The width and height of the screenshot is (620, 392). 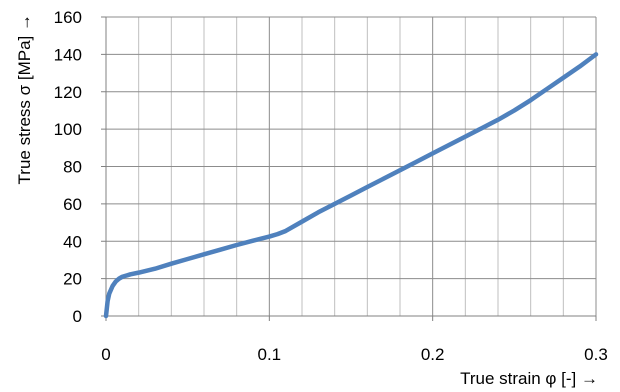 I want to click on y-tick-label: 120, so click(x=68, y=92).